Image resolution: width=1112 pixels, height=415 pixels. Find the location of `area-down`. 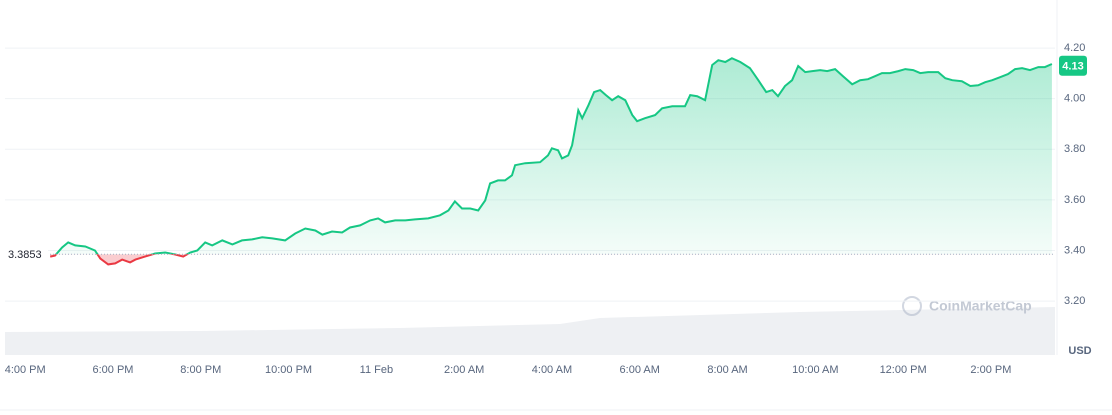

area-down is located at coordinates (119, 259).